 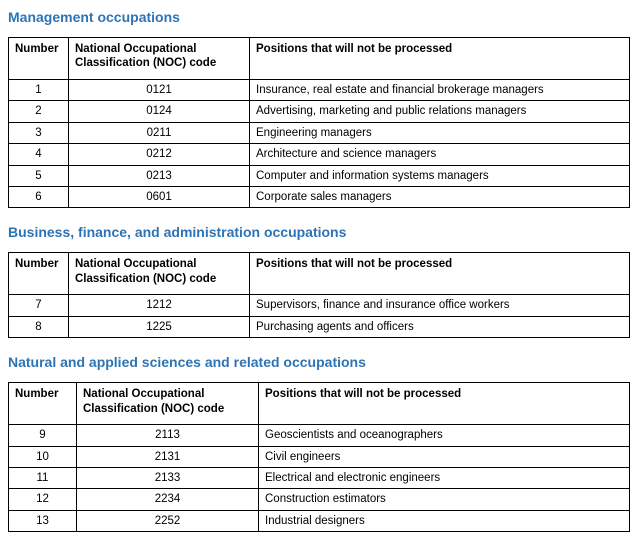 What do you see at coordinates (439, 133) in the screenshot?
I see `row-position: Engineering managers` at bounding box center [439, 133].